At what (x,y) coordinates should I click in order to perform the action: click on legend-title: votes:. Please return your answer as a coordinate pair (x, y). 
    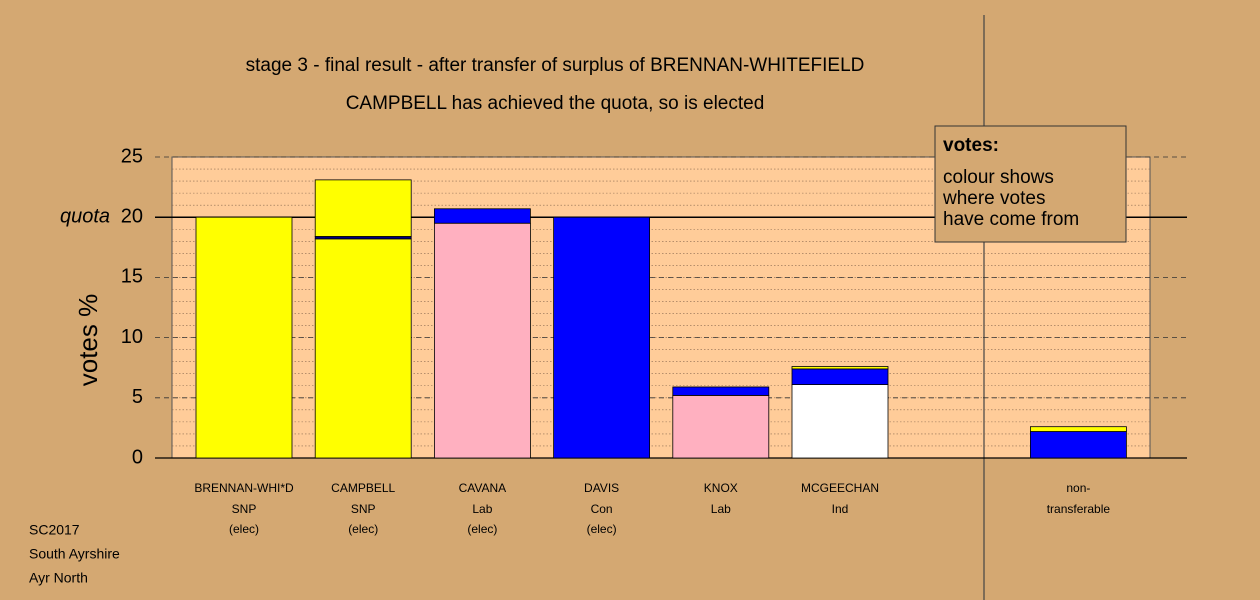
    Looking at the image, I should click on (971, 145).